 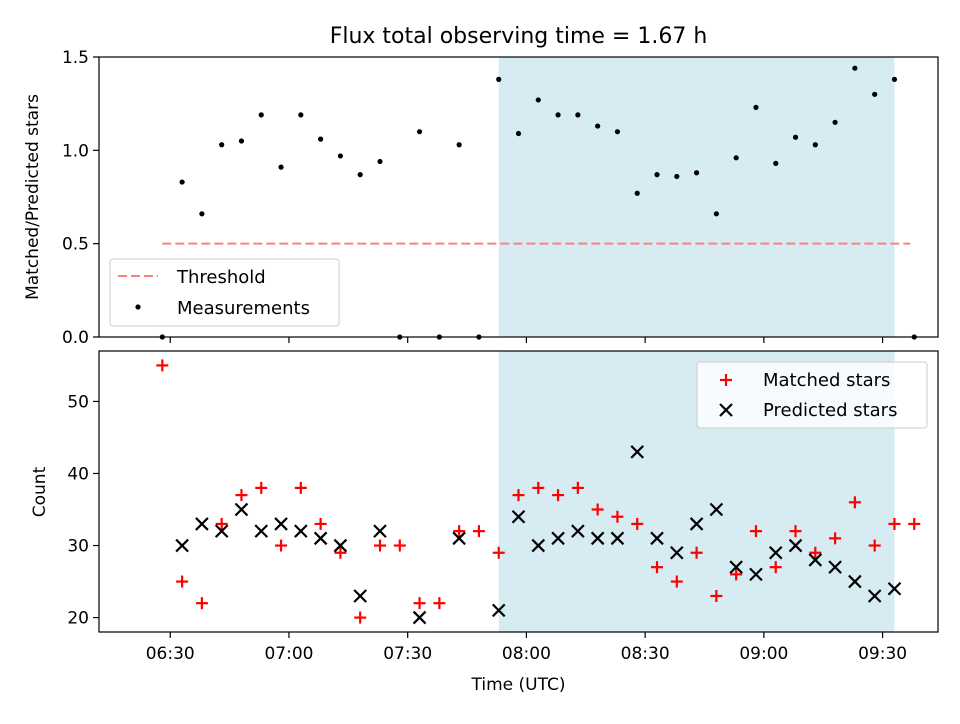 I want to click on x-axis-label: Time (UTC), so click(x=518, y=685).